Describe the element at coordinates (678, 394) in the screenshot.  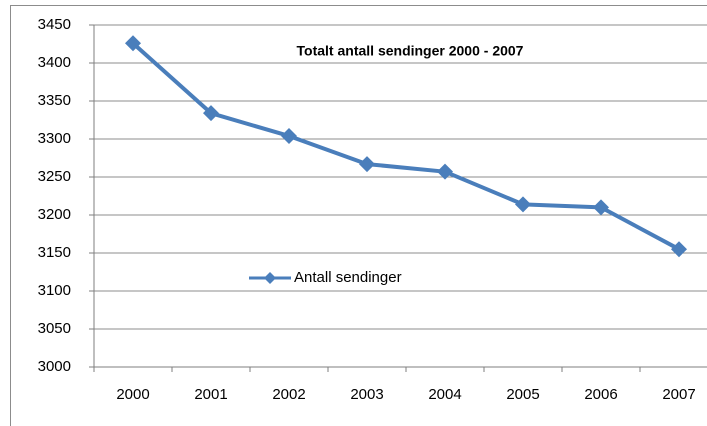
I see `x-tick-label: 2007` at that location.